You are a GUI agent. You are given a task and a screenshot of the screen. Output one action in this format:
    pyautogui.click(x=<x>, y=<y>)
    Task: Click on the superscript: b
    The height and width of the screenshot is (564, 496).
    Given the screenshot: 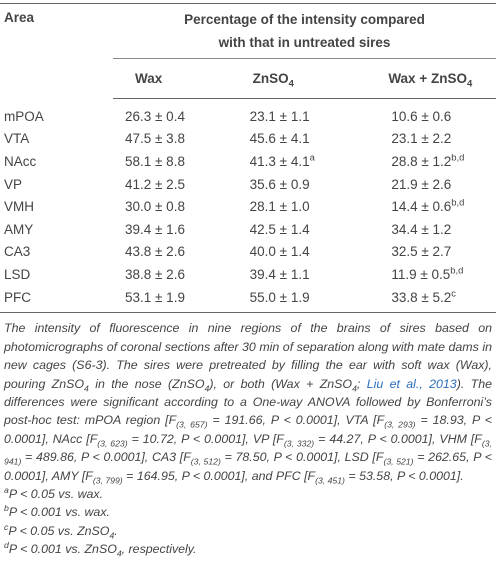 What is the action you would take?
    pyautogui.click(x=6, y=508)
    